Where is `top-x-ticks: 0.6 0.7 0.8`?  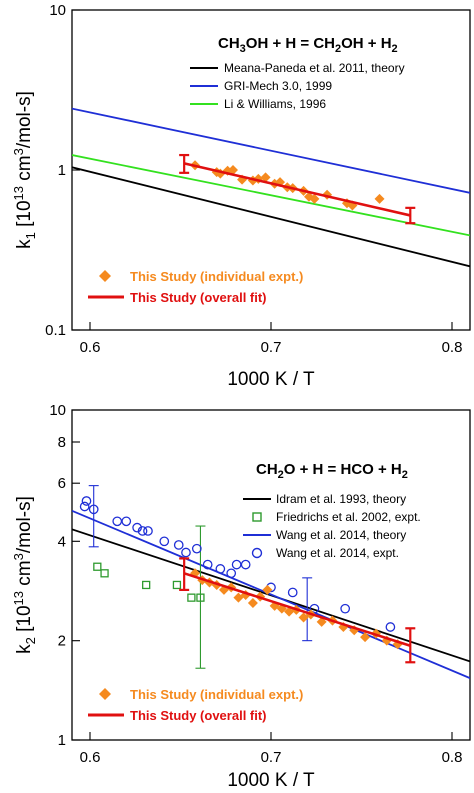
top-x-ticks: 0.6 0.7 0.8 is located at coordinates (271, 339).